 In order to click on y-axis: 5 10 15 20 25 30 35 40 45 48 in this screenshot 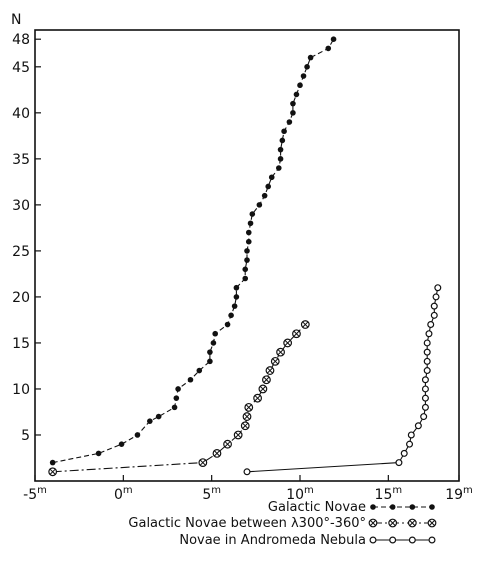, I will do `click(26, 238)`.